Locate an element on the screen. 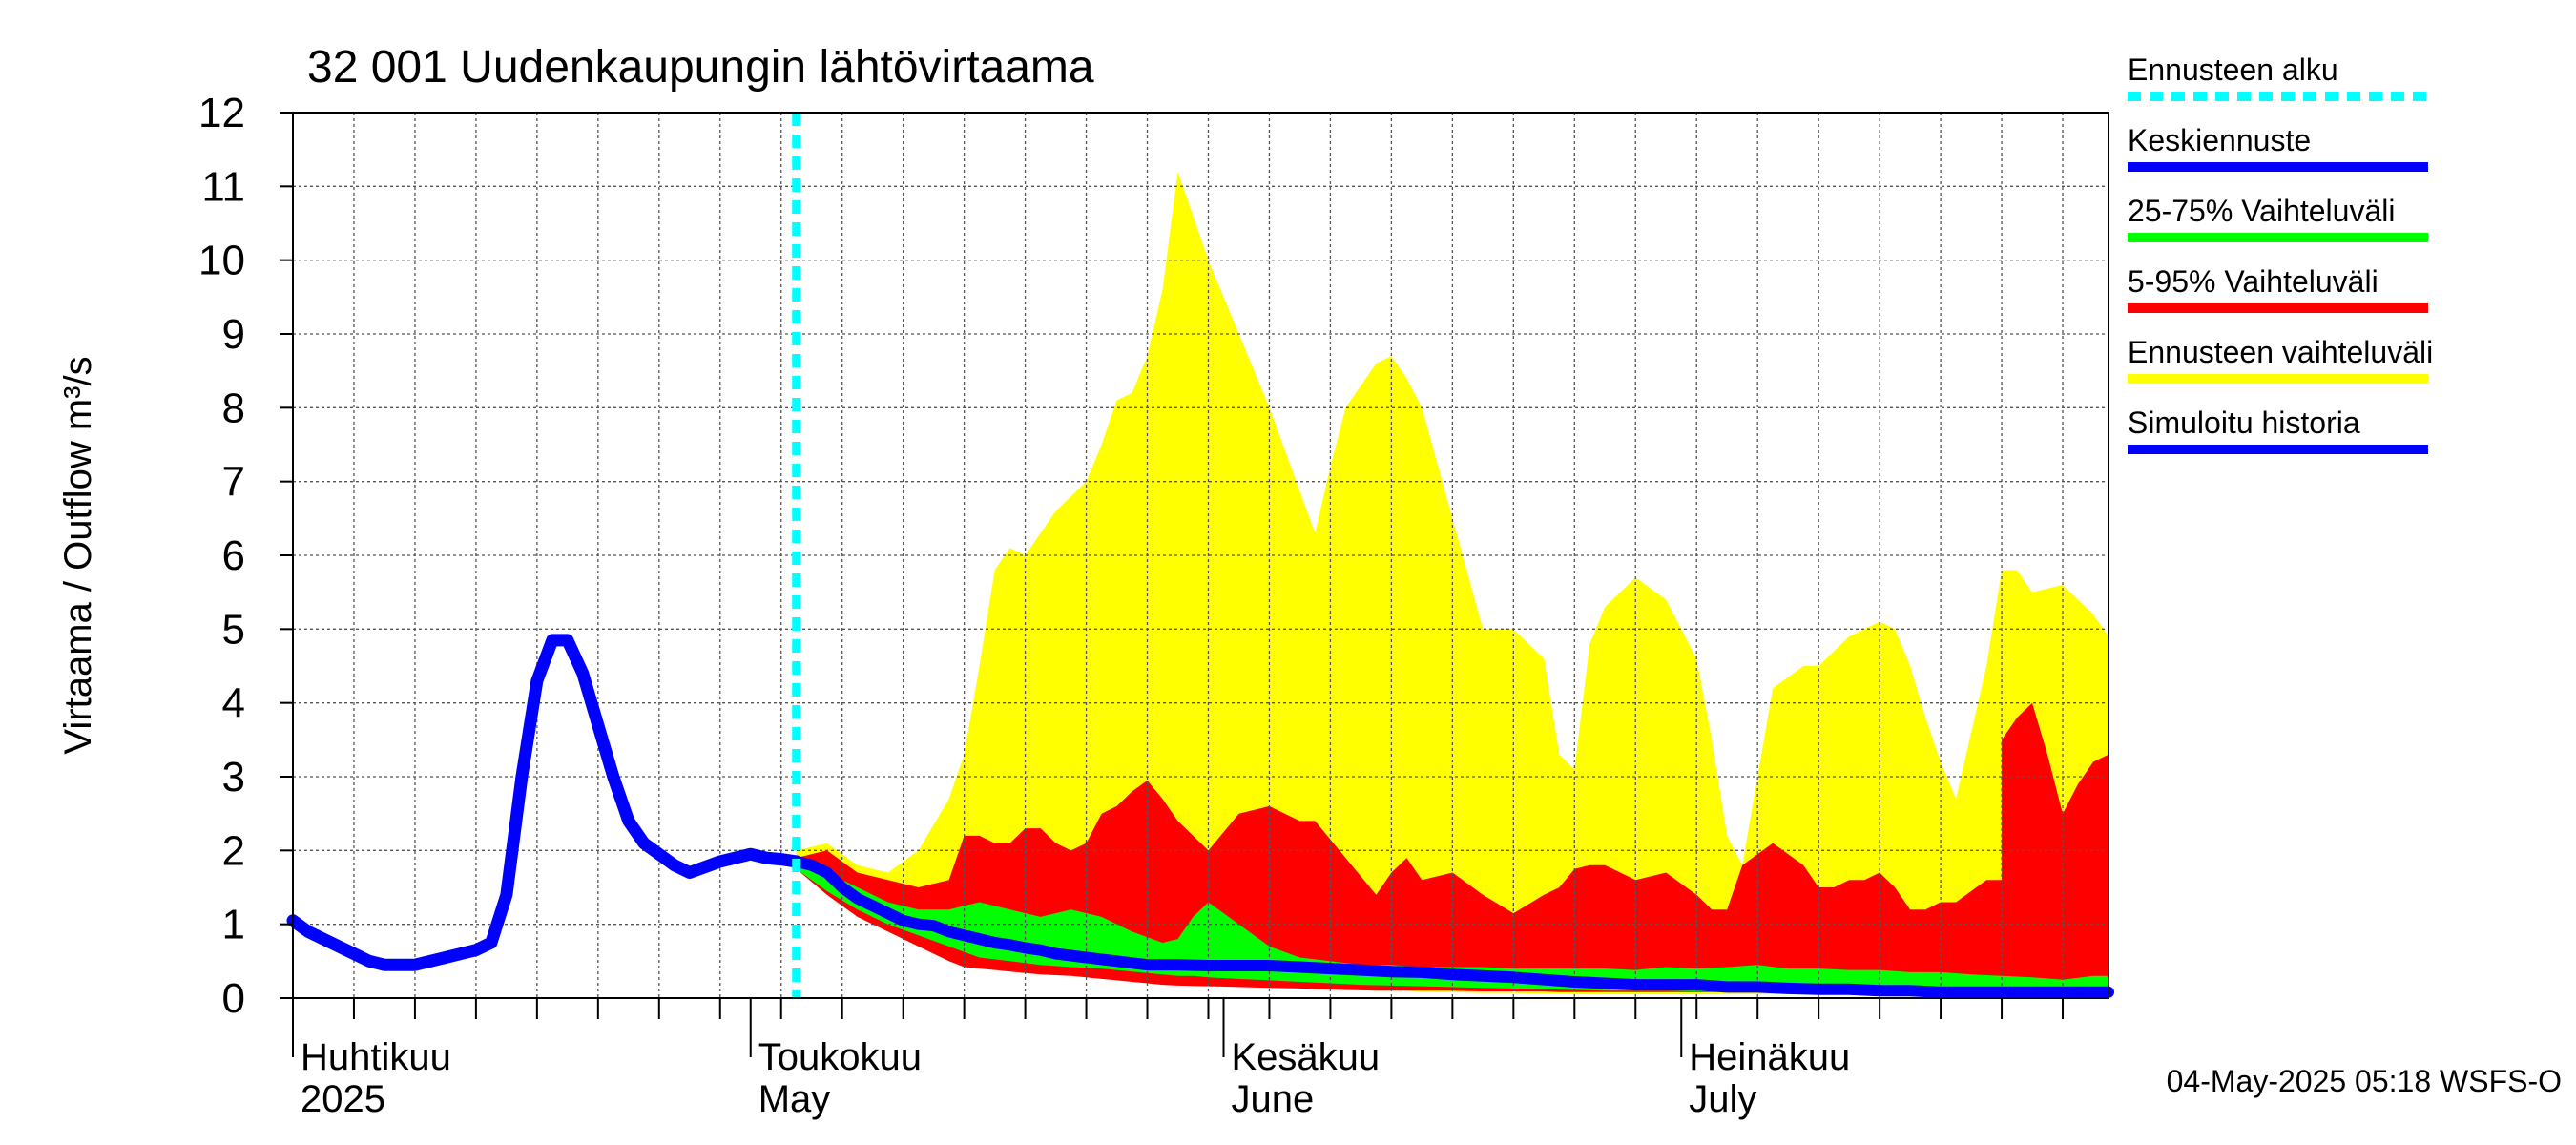  x-month-sublabel: May is located at coordinates (794, 1099).